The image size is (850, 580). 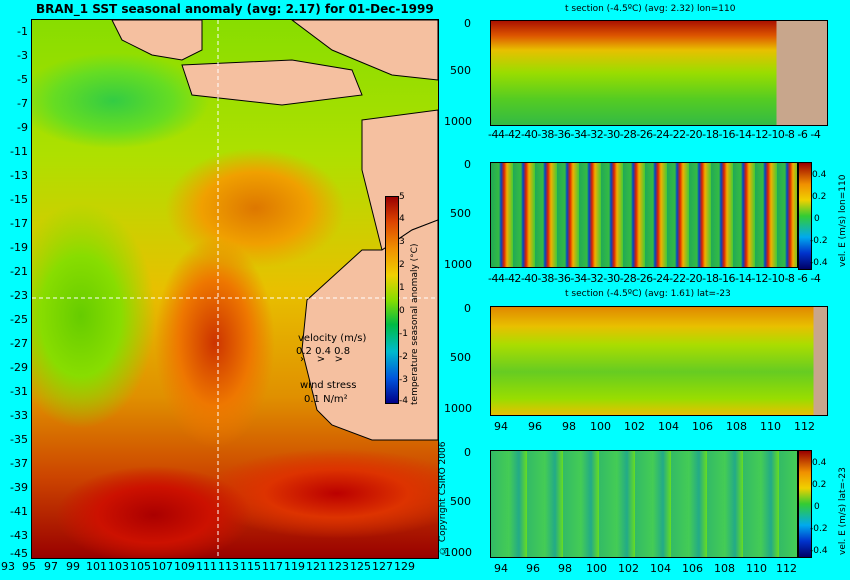 What do you see at coordinates (369, 330) in the screenshot?
I see `western-australia-land` at bounding box center [369, 330].